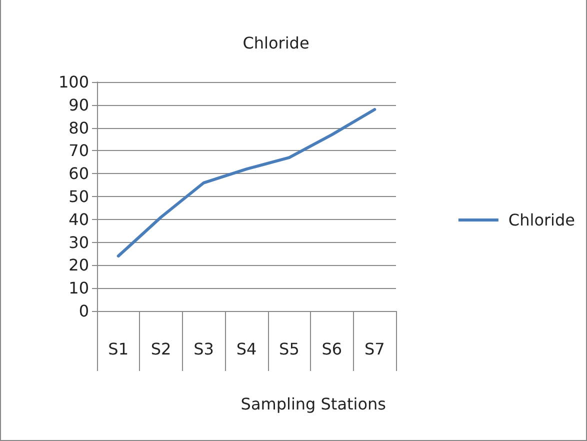  Describe the element at coordinates (78, 196) in the screenshot. I see `y-tick-label: 50` at that location.